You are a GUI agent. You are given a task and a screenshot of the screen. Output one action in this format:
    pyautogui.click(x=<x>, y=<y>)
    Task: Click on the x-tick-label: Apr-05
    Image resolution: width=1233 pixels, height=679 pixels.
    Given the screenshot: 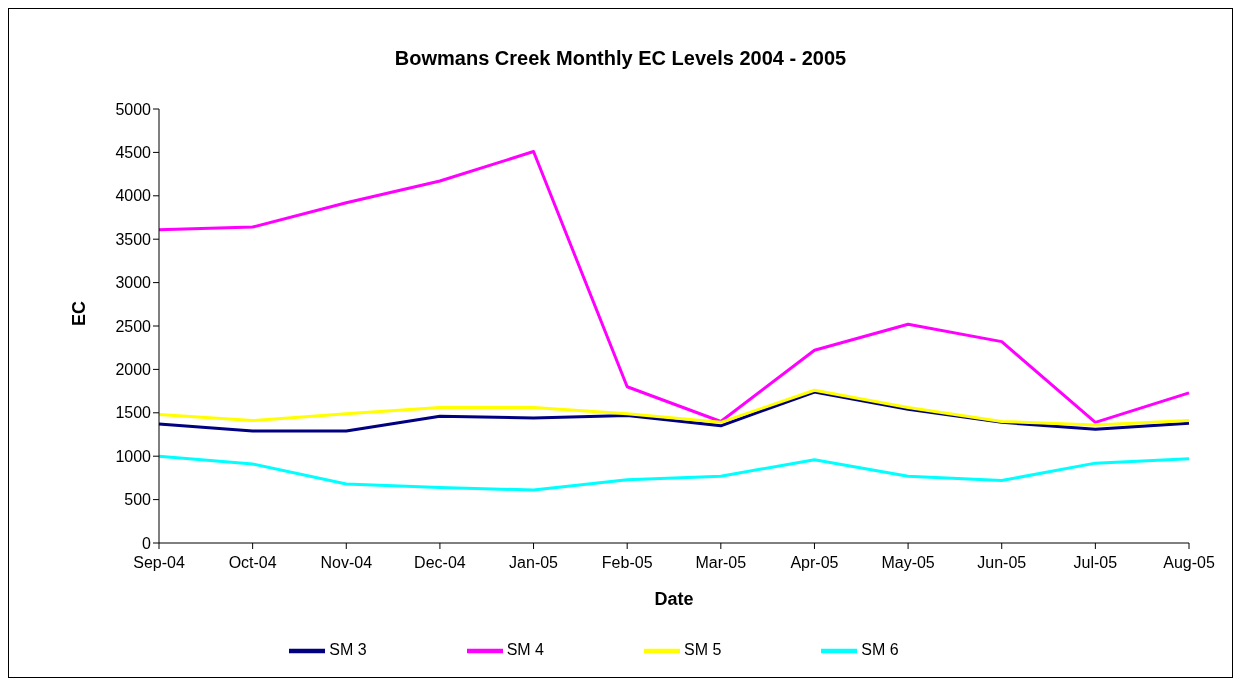 What is the action you would take?
    pyautogui.click(x=814, y=563)
    